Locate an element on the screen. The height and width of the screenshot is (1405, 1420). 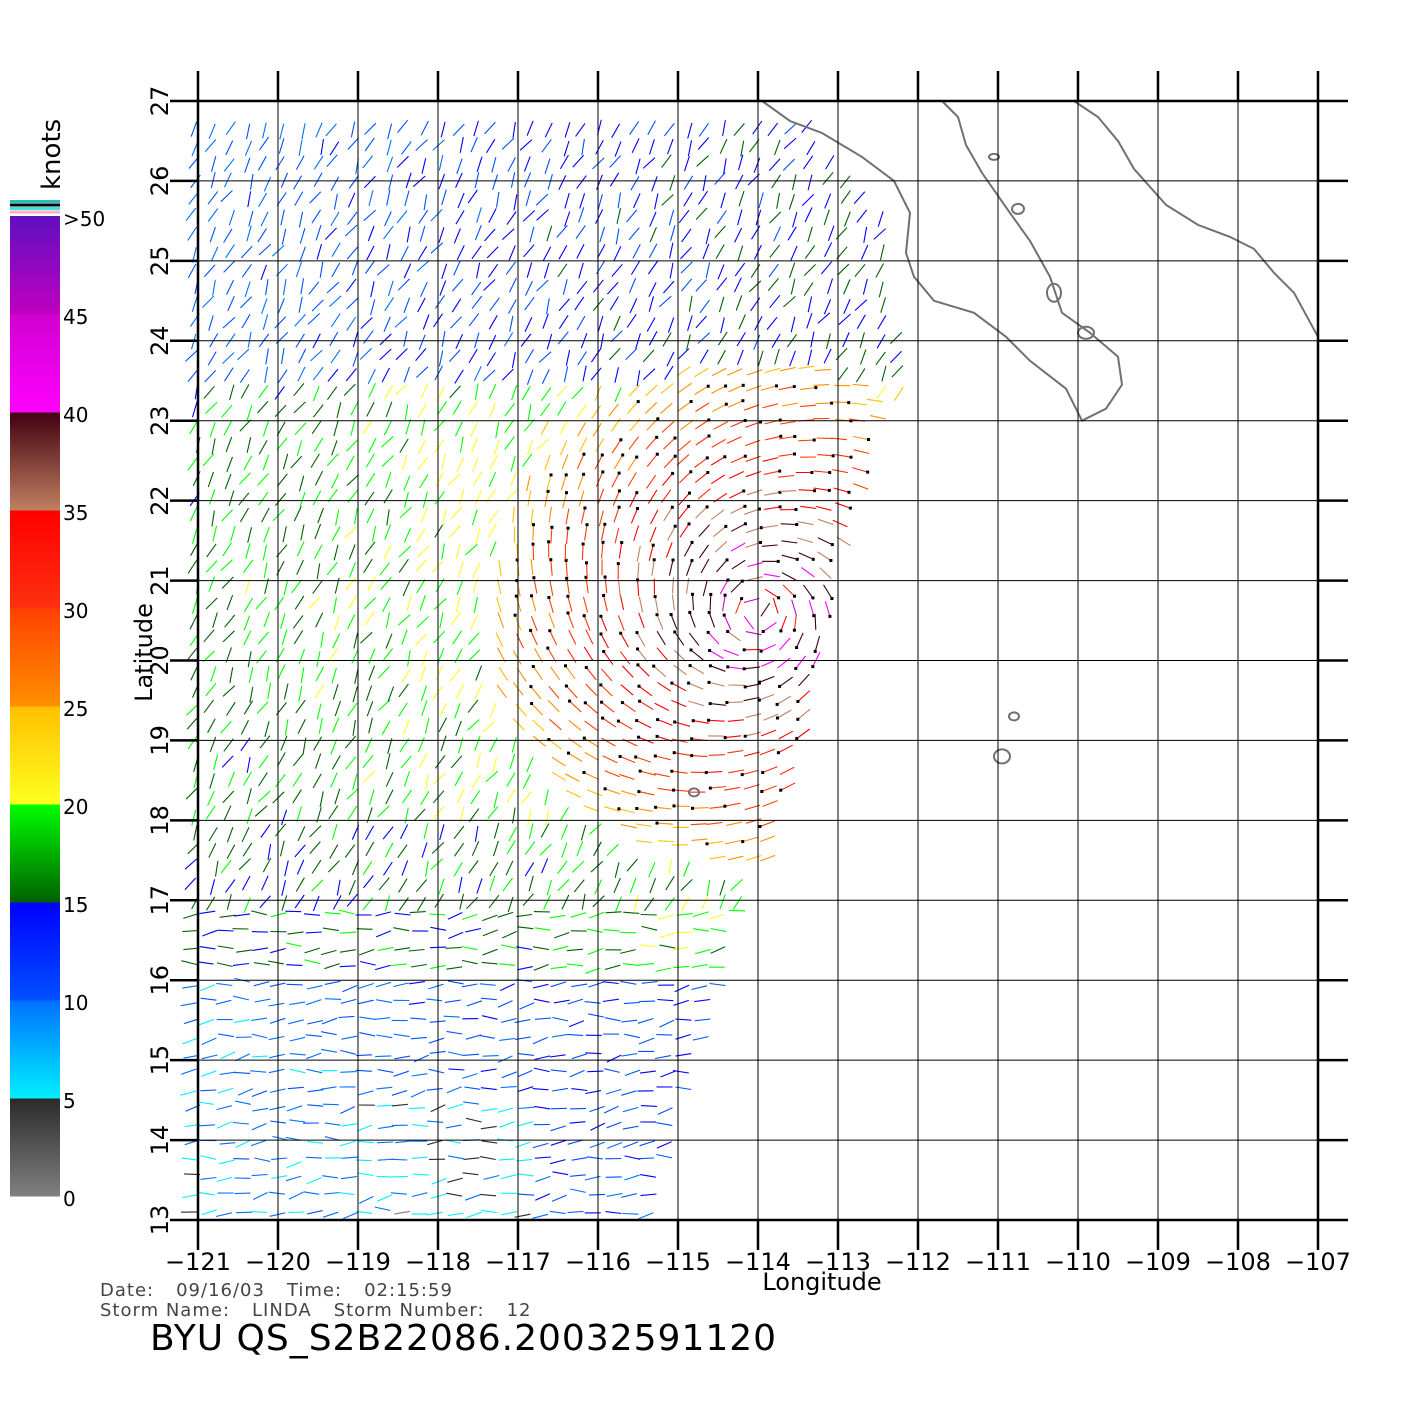
date-value: 09/16/03 is located at coordinates (220, 1290).